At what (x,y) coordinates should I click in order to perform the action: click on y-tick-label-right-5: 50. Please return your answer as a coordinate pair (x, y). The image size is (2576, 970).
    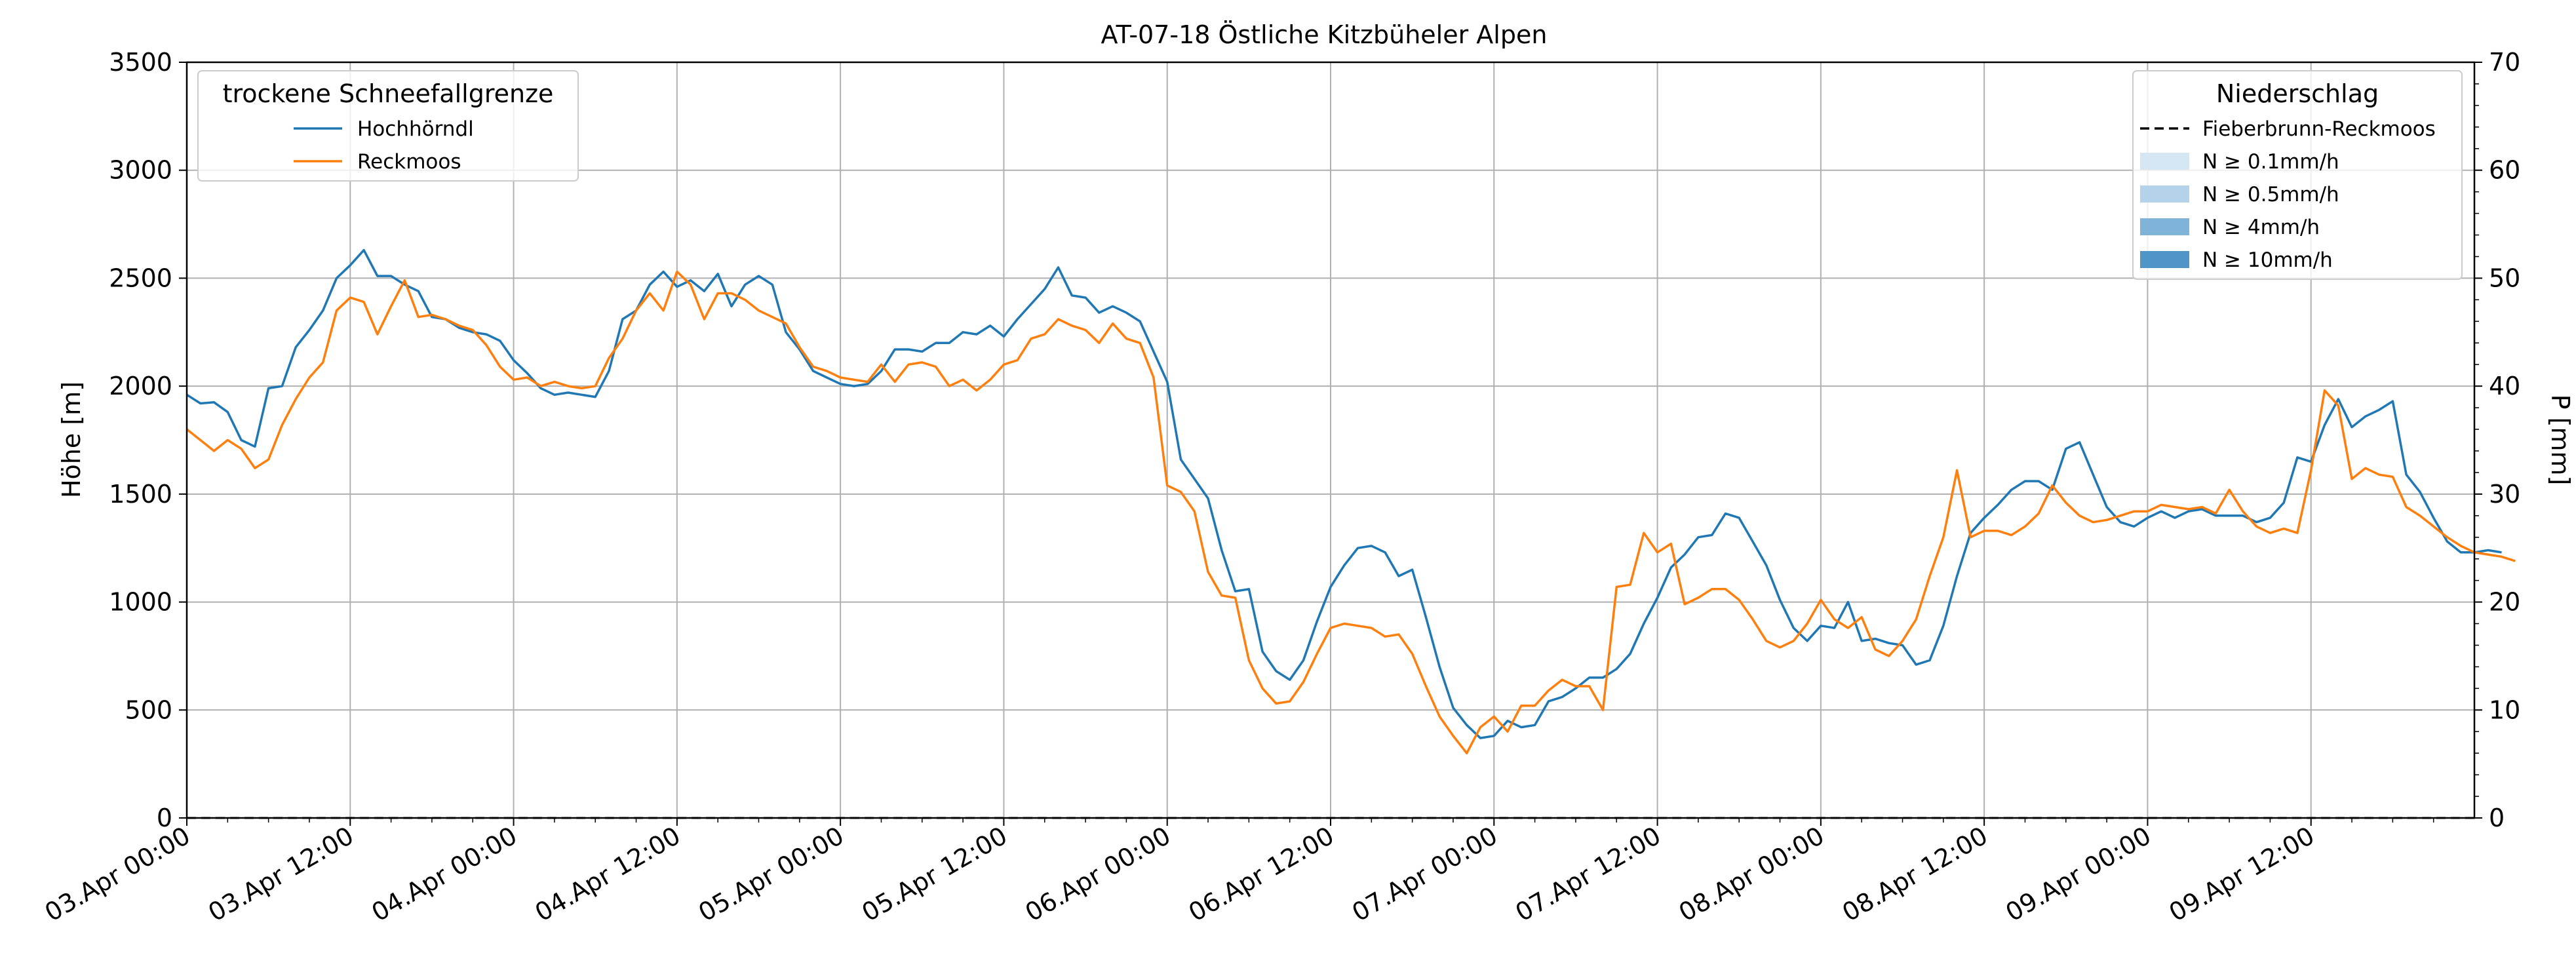
    Looking at the image, I should click on (2504, 277).